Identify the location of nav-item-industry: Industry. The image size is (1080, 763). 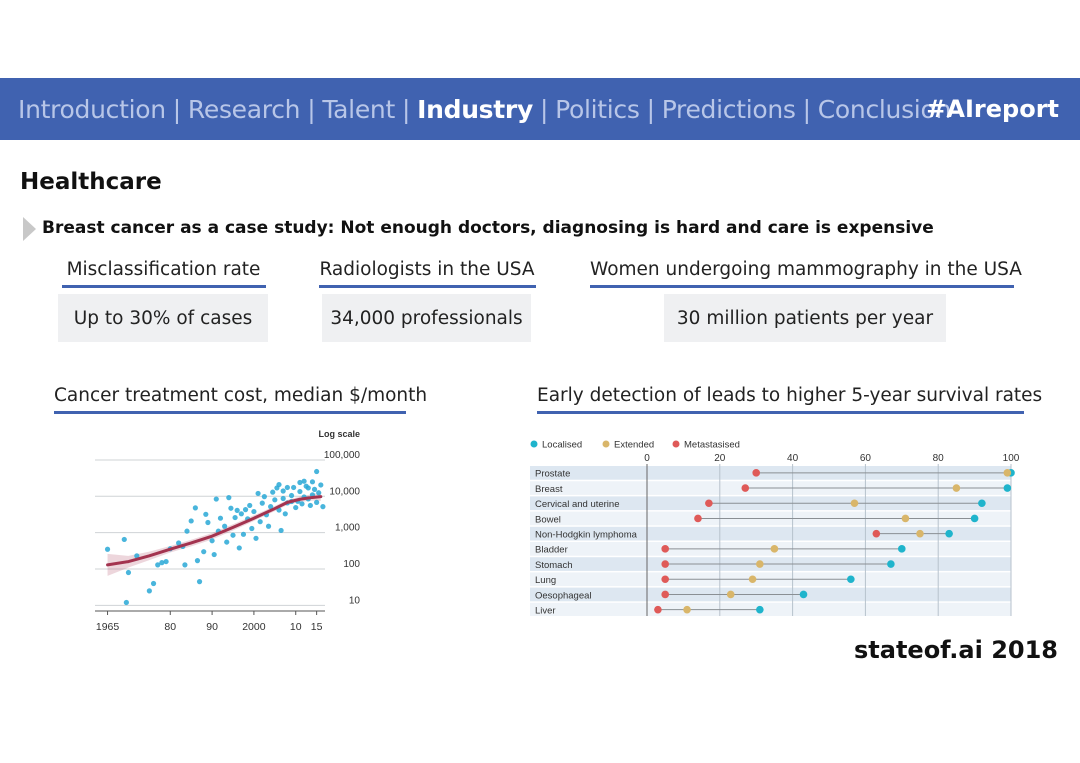
(475, 109).